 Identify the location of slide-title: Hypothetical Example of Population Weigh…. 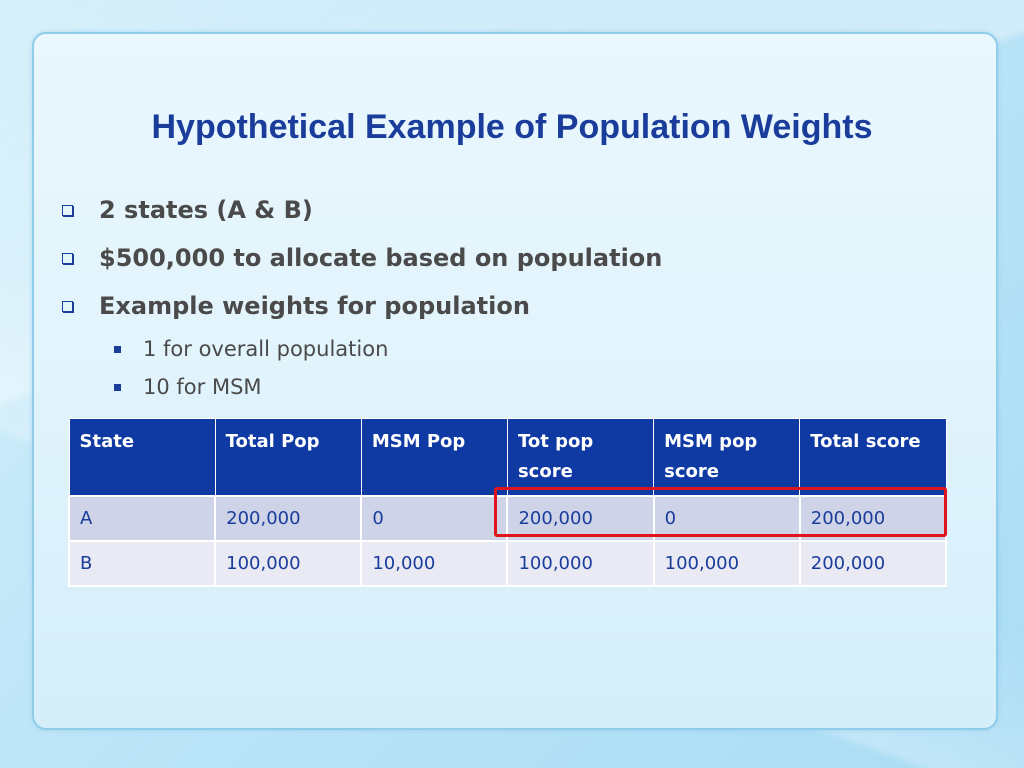
(512, 127).